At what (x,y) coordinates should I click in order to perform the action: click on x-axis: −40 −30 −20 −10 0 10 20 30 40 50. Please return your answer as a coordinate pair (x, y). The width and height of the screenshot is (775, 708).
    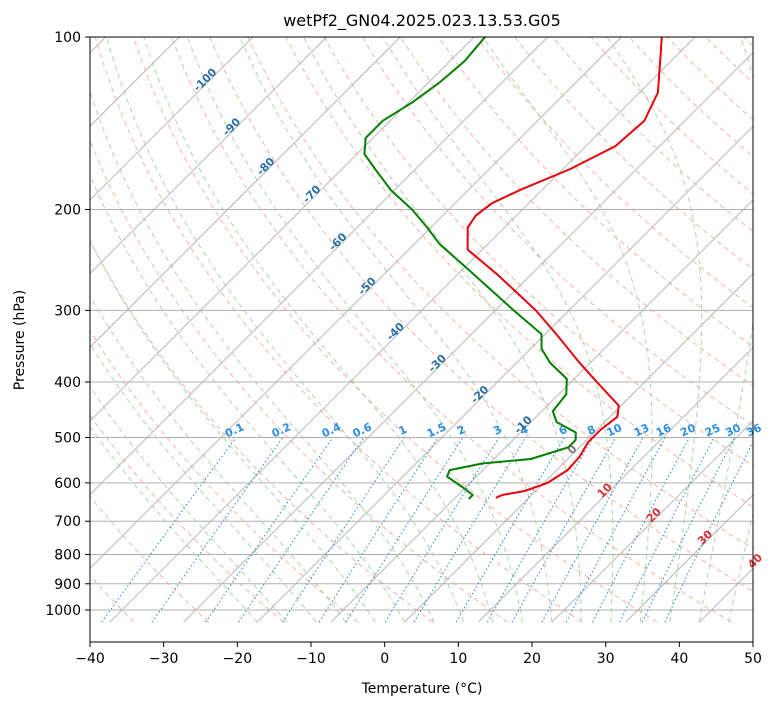
    Looking at the image, I should click on (418, 654).